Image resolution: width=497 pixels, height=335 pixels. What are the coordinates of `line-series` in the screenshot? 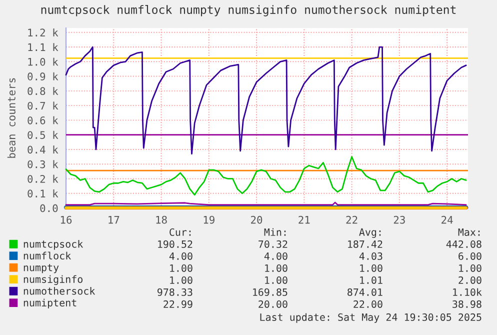 It's located at (266, 176).